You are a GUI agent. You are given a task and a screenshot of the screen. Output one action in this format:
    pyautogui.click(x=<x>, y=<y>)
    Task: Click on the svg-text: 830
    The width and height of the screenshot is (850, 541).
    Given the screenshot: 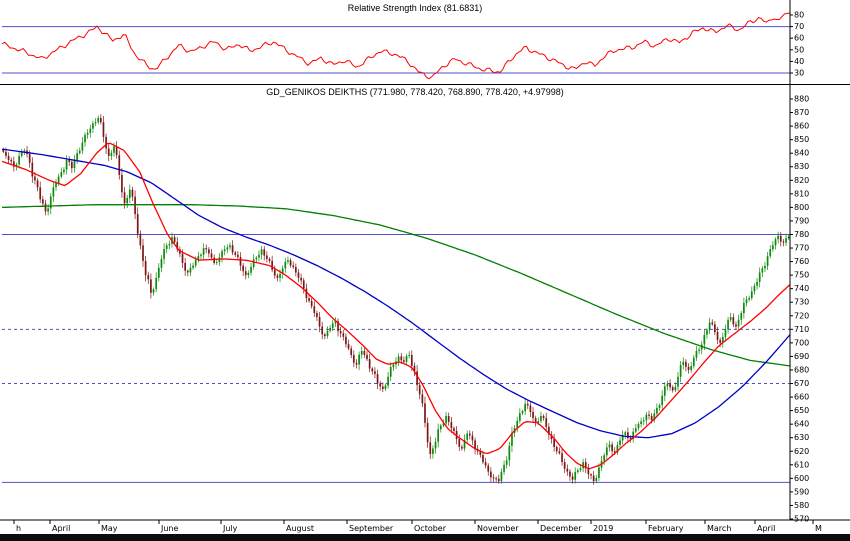 What is the action you would take?
    pyautogui.click(x=801, y=166)
    